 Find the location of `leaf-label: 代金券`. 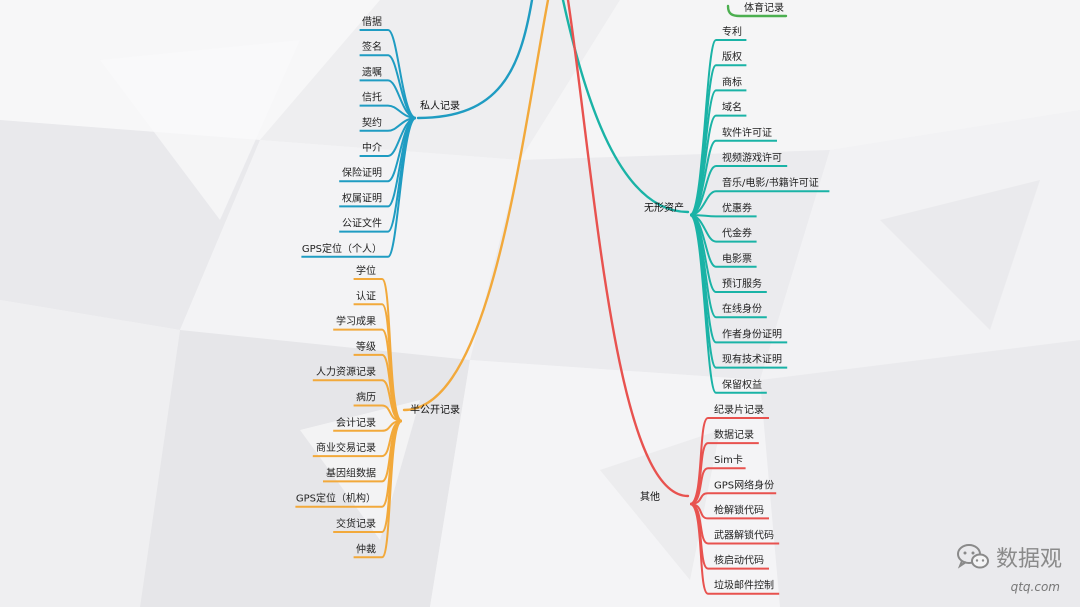

leaf-label: 代金券 is located at coordinates (737, 233).